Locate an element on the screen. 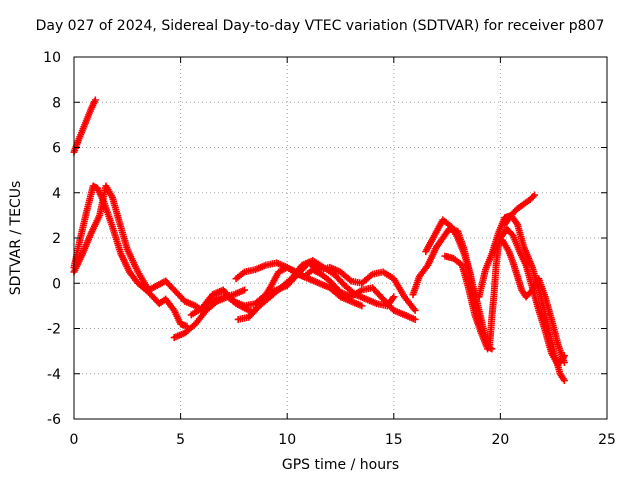 This screenshot has width=640, height=480. y-tick-label: -4 is located at coordinates (54, 375).